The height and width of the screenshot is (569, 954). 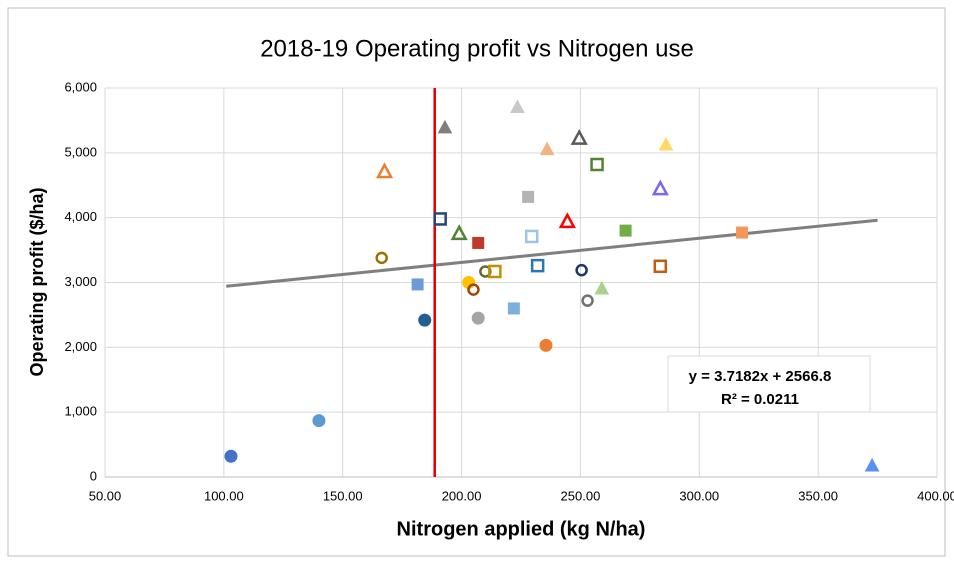 I want to click on x-tick-label: 400.00, so click(x=935, y=495).